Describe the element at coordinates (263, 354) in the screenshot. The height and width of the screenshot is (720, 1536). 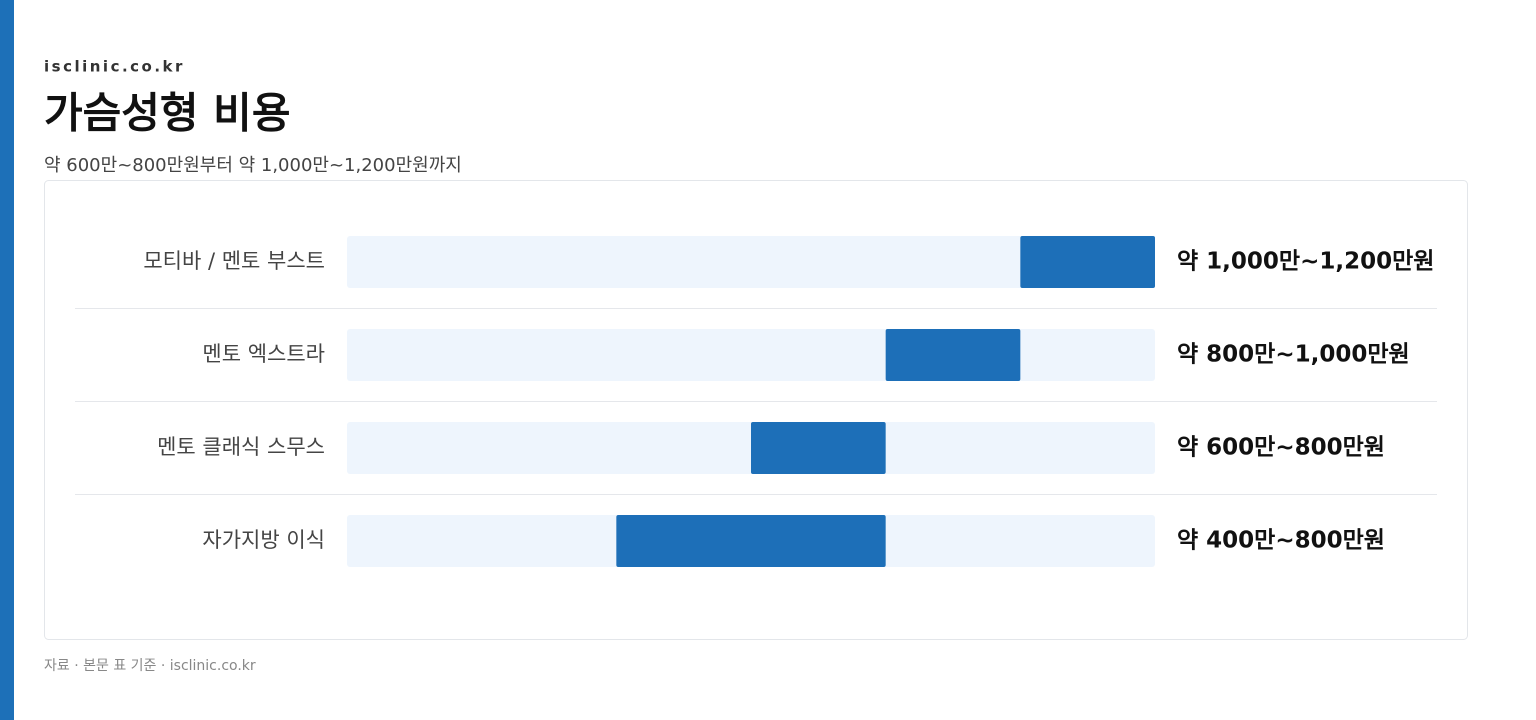
I see `category-label: 멘토 엑스트라` at that location.